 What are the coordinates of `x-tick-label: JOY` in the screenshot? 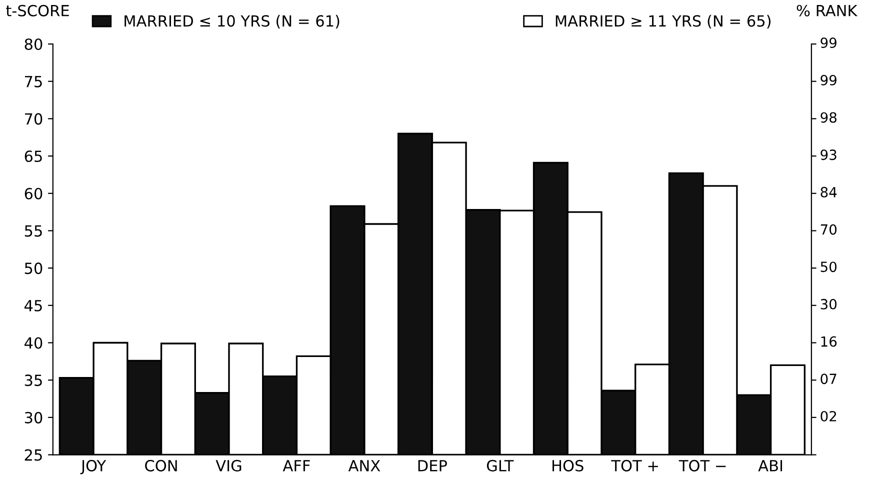 It's located at (93, 467).